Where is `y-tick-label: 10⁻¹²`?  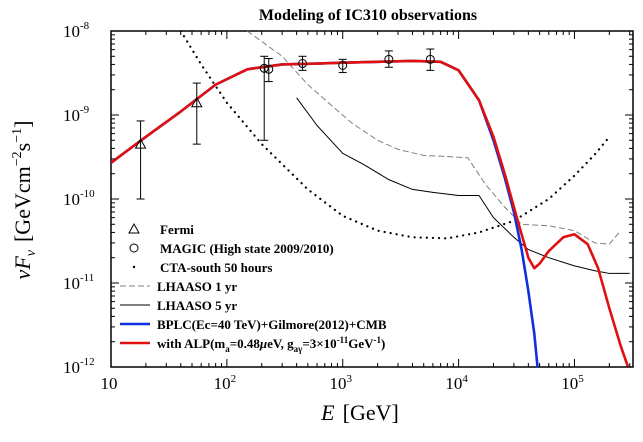
y-tick-label: 10⁻¹² is located at coordinates (79, 366).